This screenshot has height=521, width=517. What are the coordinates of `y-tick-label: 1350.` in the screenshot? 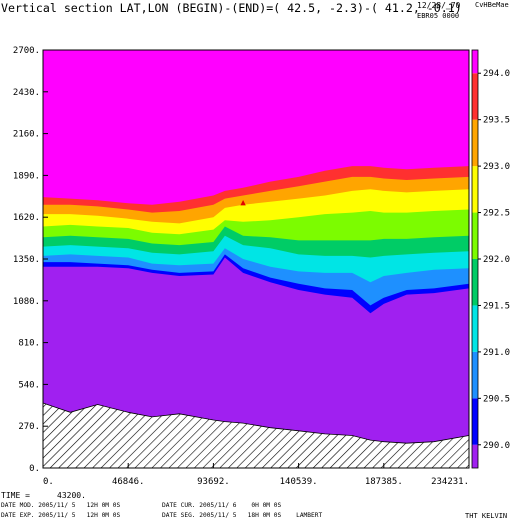 It's located at (26, 260).